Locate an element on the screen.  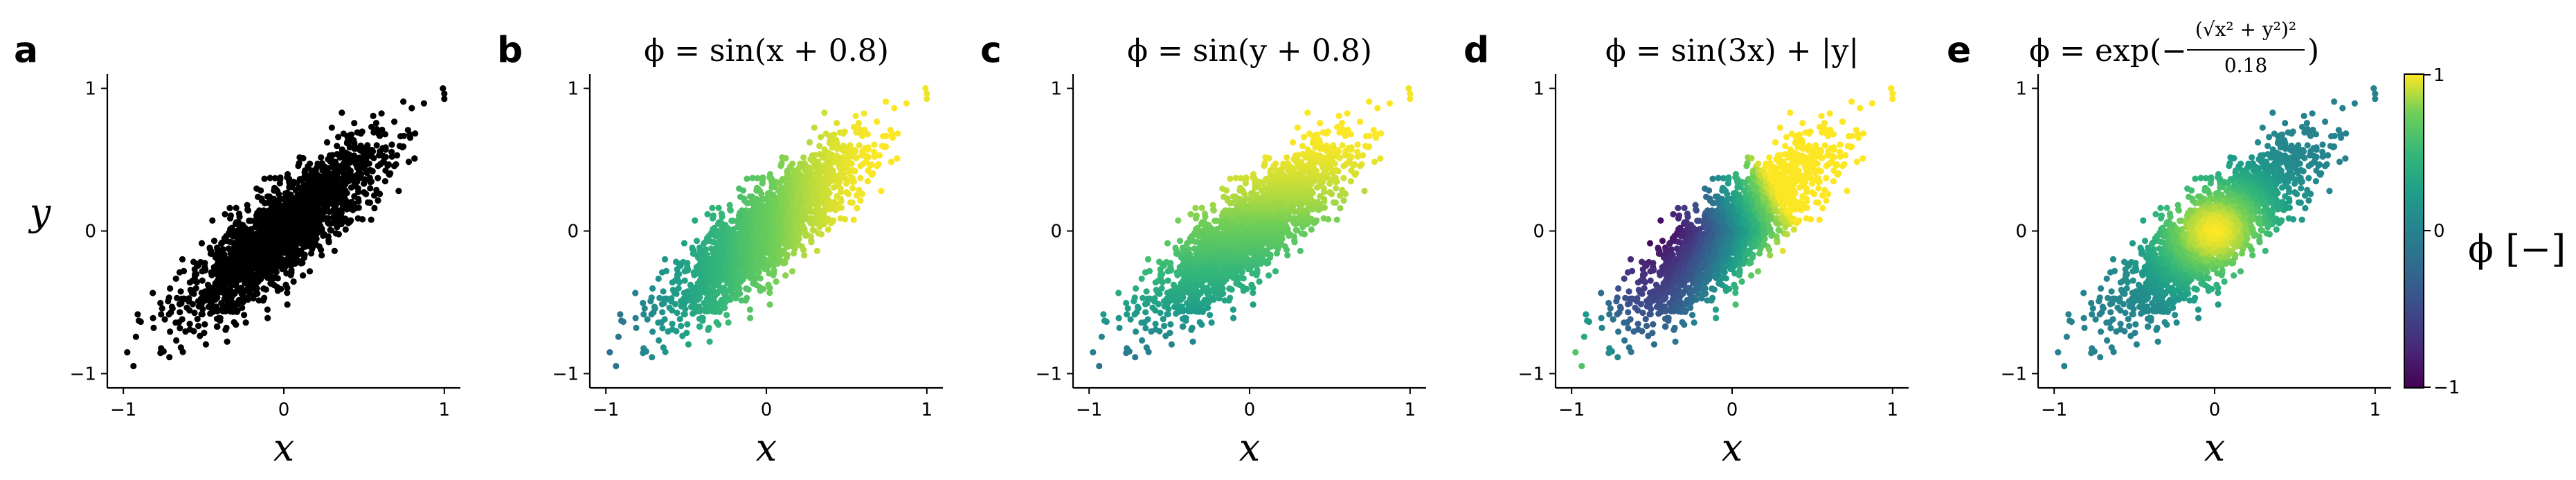
x-tick-label: 0 is located at coordinates (767, 410).